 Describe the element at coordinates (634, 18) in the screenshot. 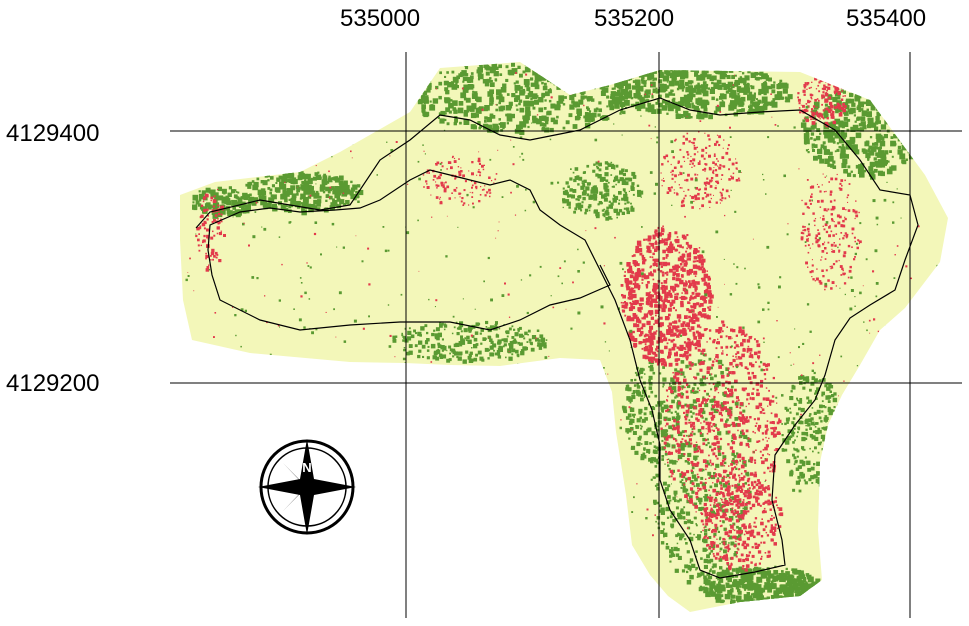

I see `x-coord-label-535200: 535200` at that location.